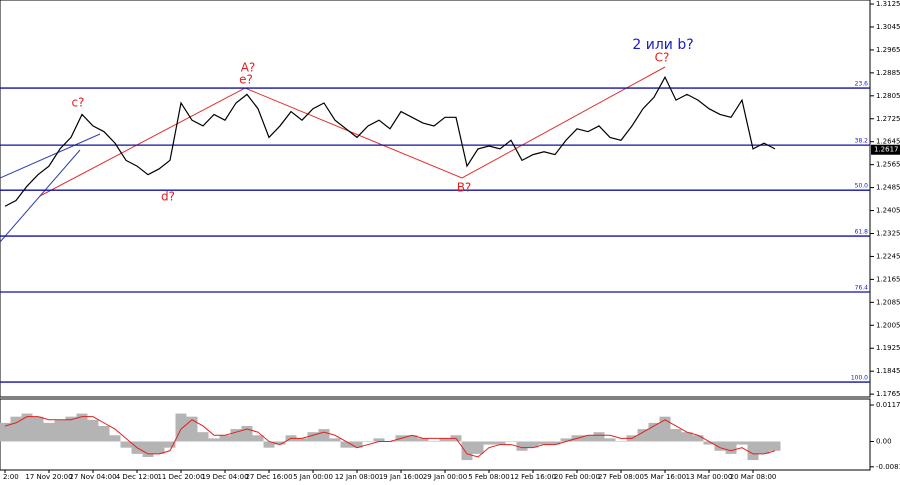  Describe the element at coordinates (11, 477) in the screenshot. I see `x-tick-label: 2:00` at that location.